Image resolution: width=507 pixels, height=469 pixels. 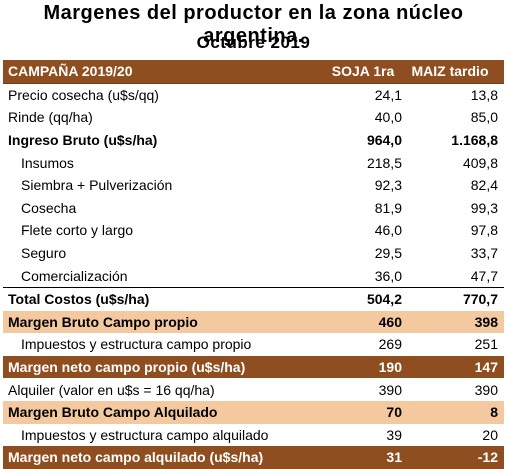 What do you see at coordinates (77, 230) in the screenshot?
I see `row-label: Flete corto y largo` at bounding box center [77, 230].